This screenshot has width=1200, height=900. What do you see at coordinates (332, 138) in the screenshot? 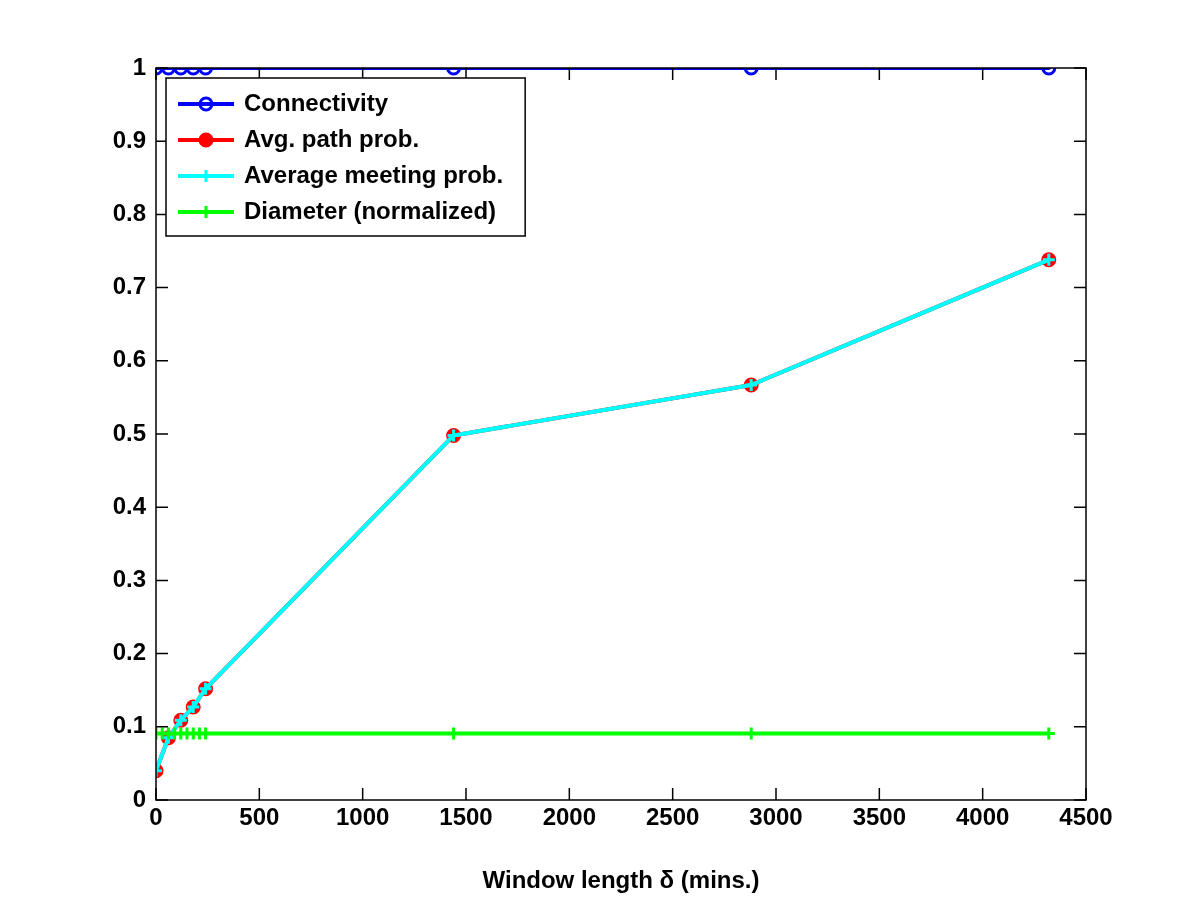
I see `legend-label: Avg. path prob.` at bounding box center [332, 138].